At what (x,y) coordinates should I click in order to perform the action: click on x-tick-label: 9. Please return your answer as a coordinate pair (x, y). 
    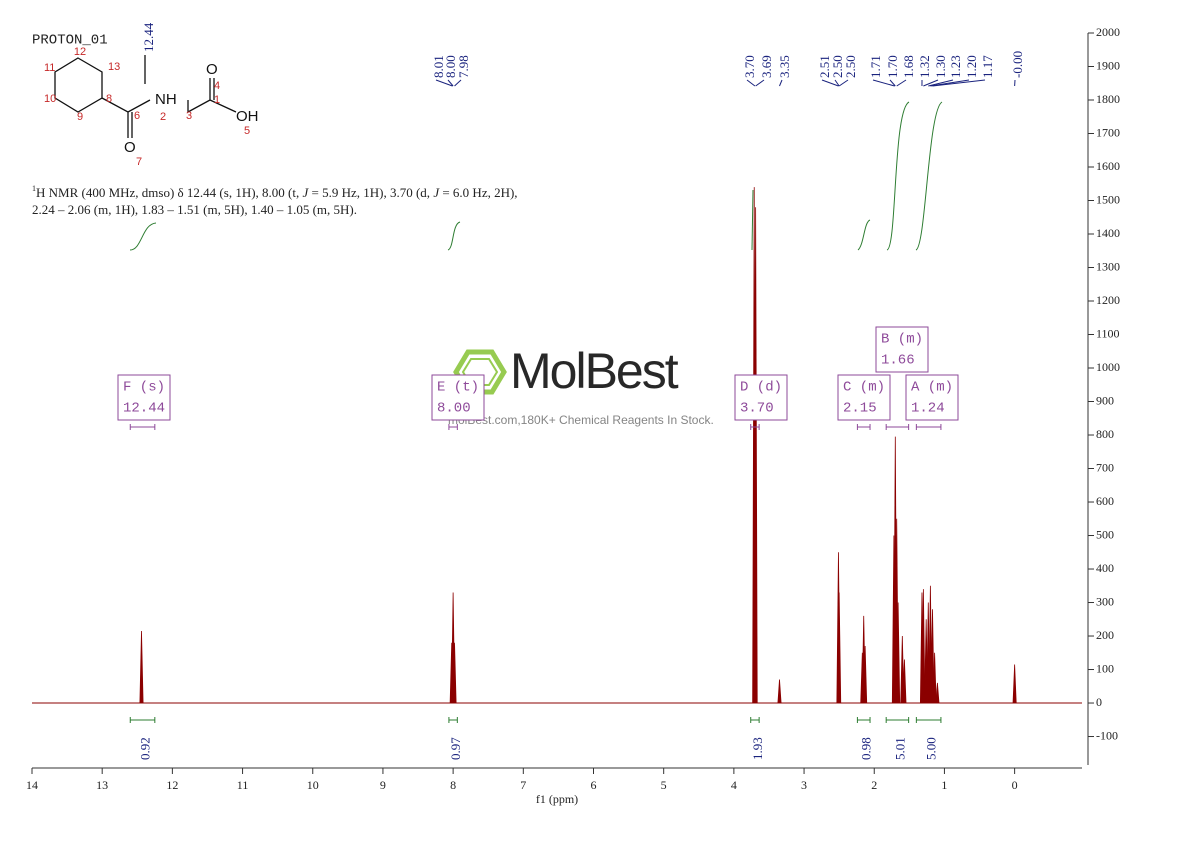
    Looking at the image, I should click on (383, 785).